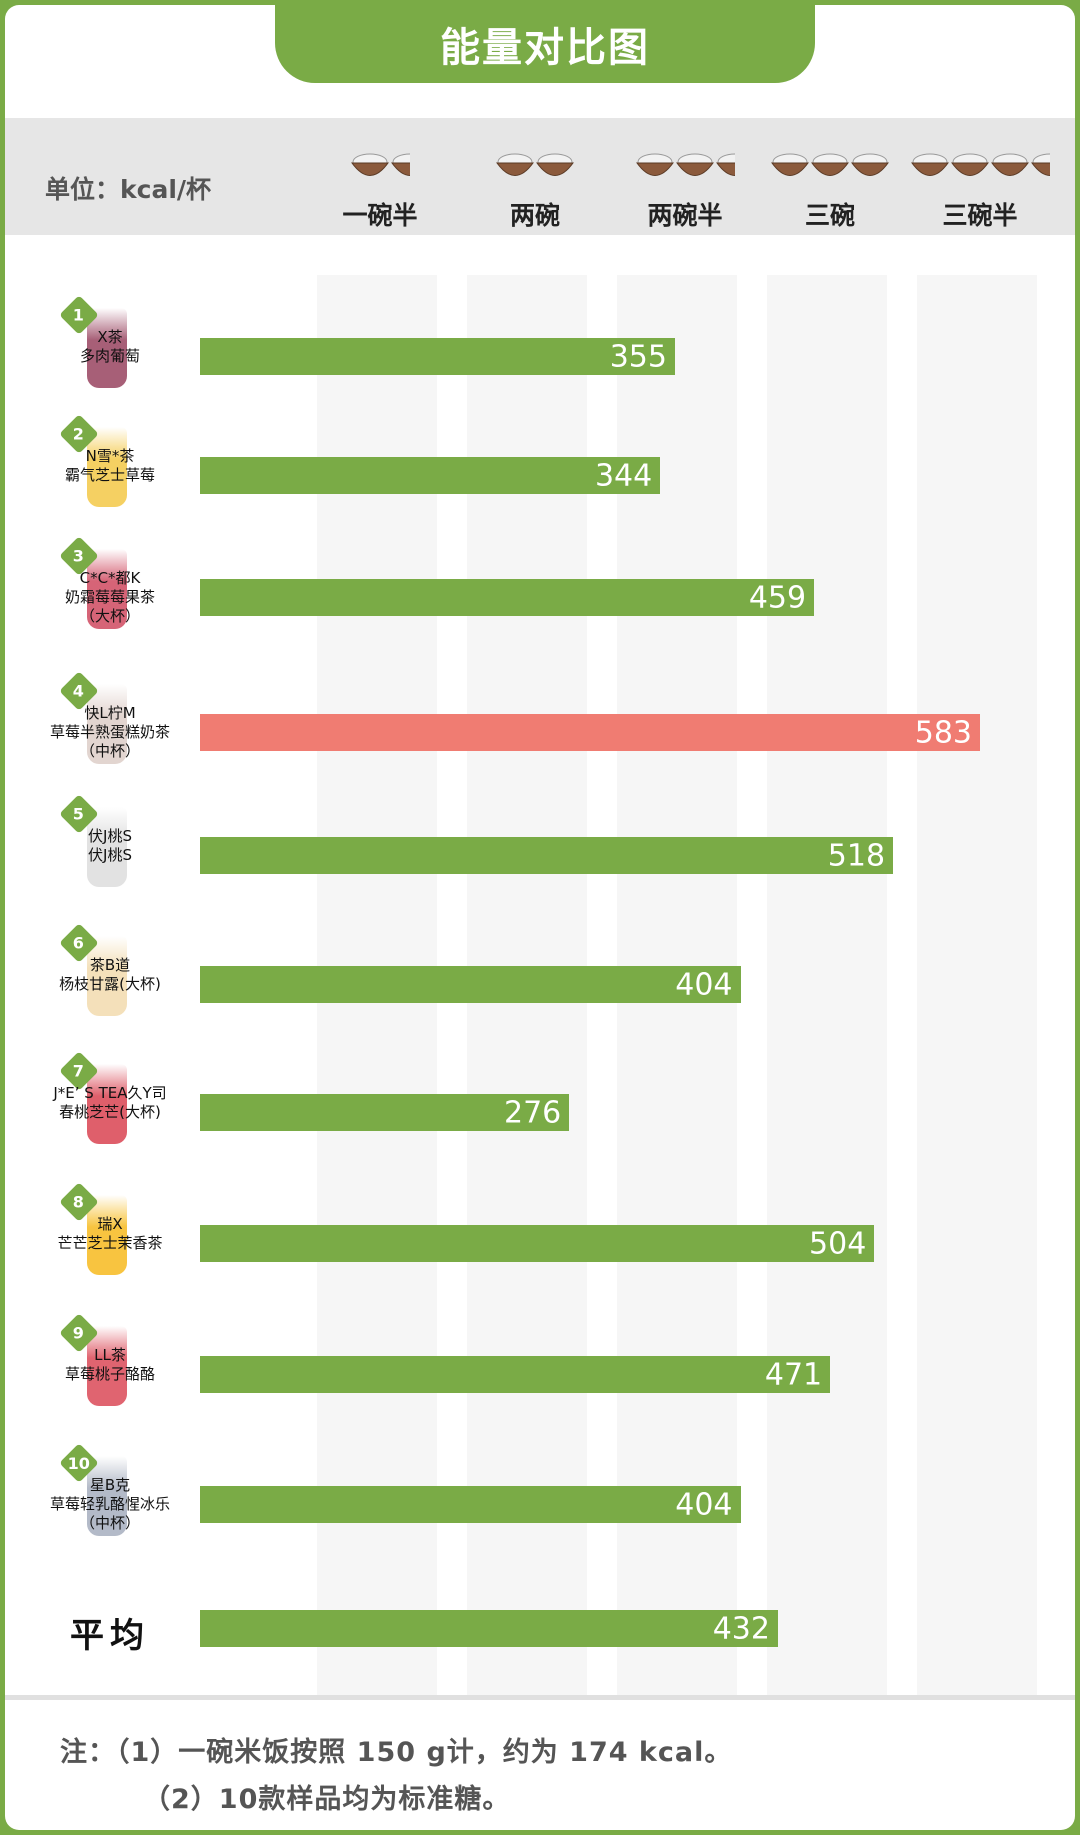 The width and height of the screenshot is (1080, 1835). Describe the element at coordinates (88, 1752) in the screenshot. I see `note-prefix: 注：` at that location.